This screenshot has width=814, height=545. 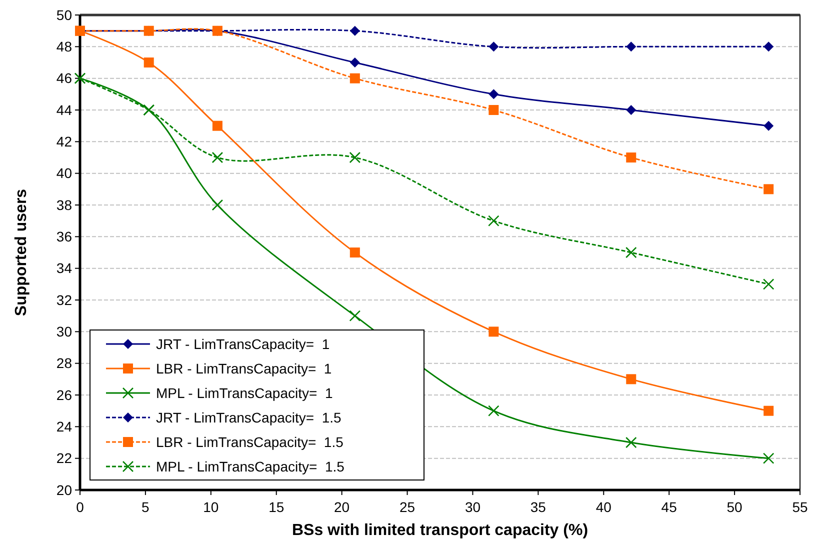 I want to click on y-tick-label: 32, so click(x=64, y=300).